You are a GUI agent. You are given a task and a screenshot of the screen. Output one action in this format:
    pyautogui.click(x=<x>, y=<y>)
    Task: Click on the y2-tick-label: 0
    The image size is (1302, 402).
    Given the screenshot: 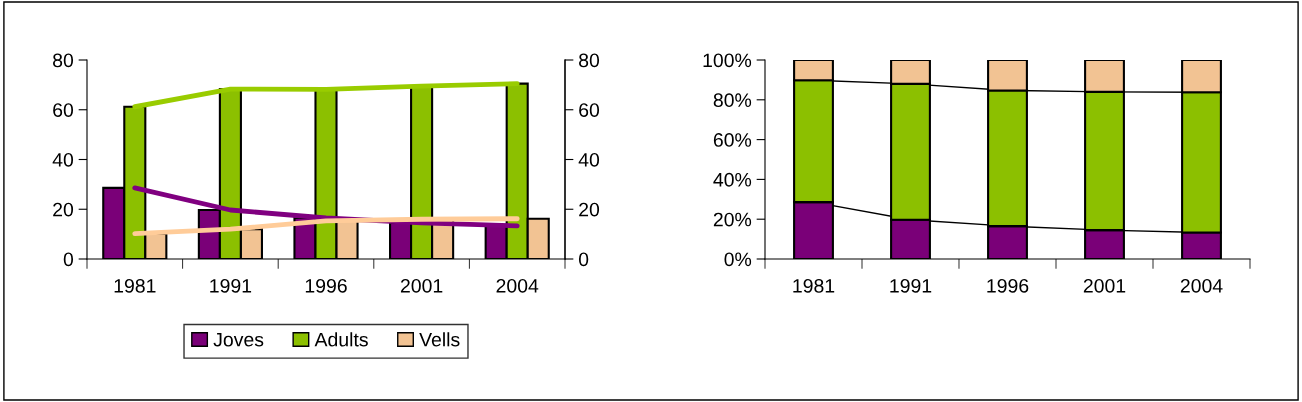 What is the action you would take?
    pyautogui.click(x=583, y=259)
    